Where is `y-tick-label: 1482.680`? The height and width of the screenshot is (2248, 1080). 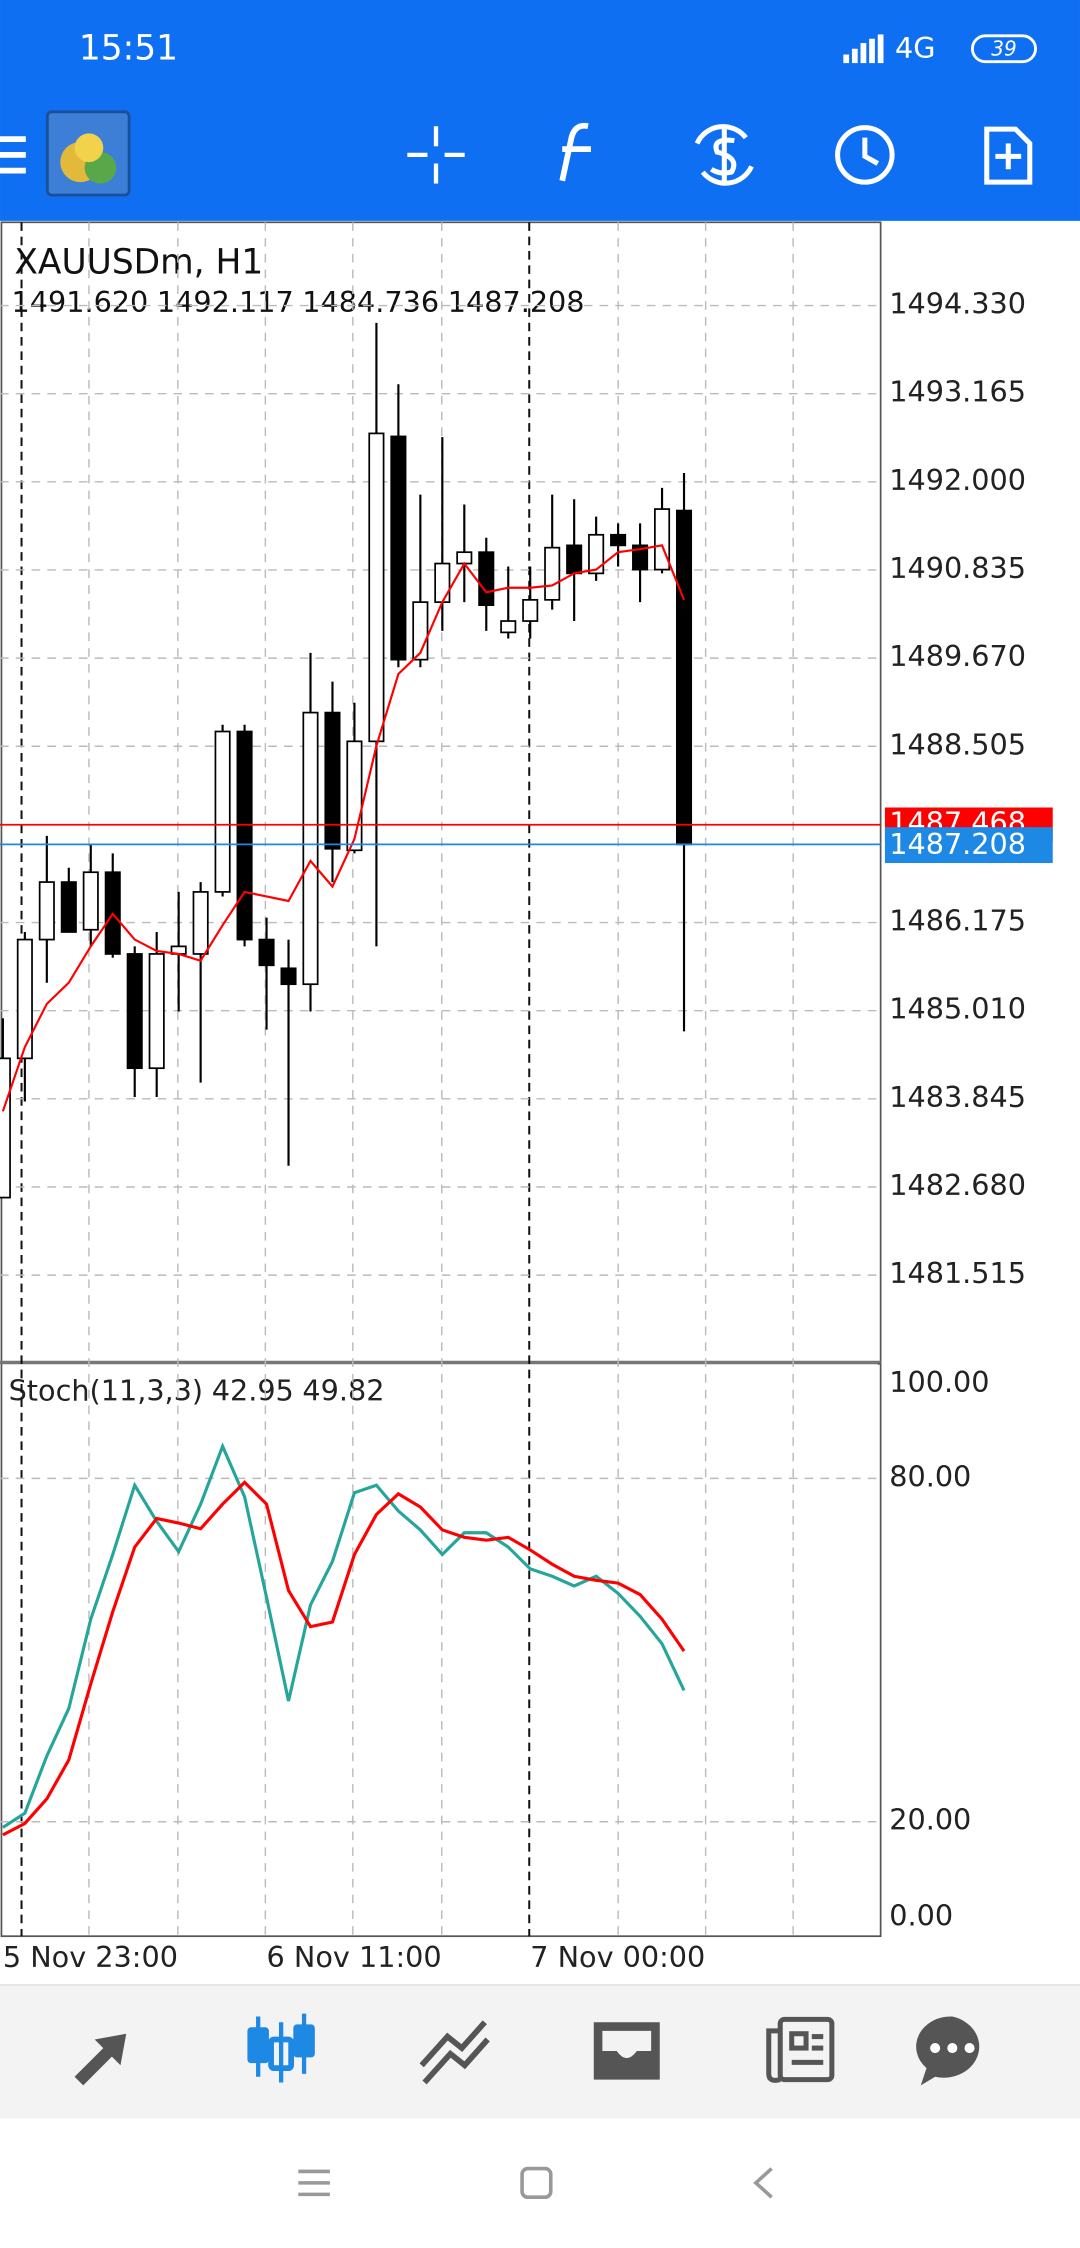 y-tick-label: 1482.680 is located at coordinates (957, 1185).